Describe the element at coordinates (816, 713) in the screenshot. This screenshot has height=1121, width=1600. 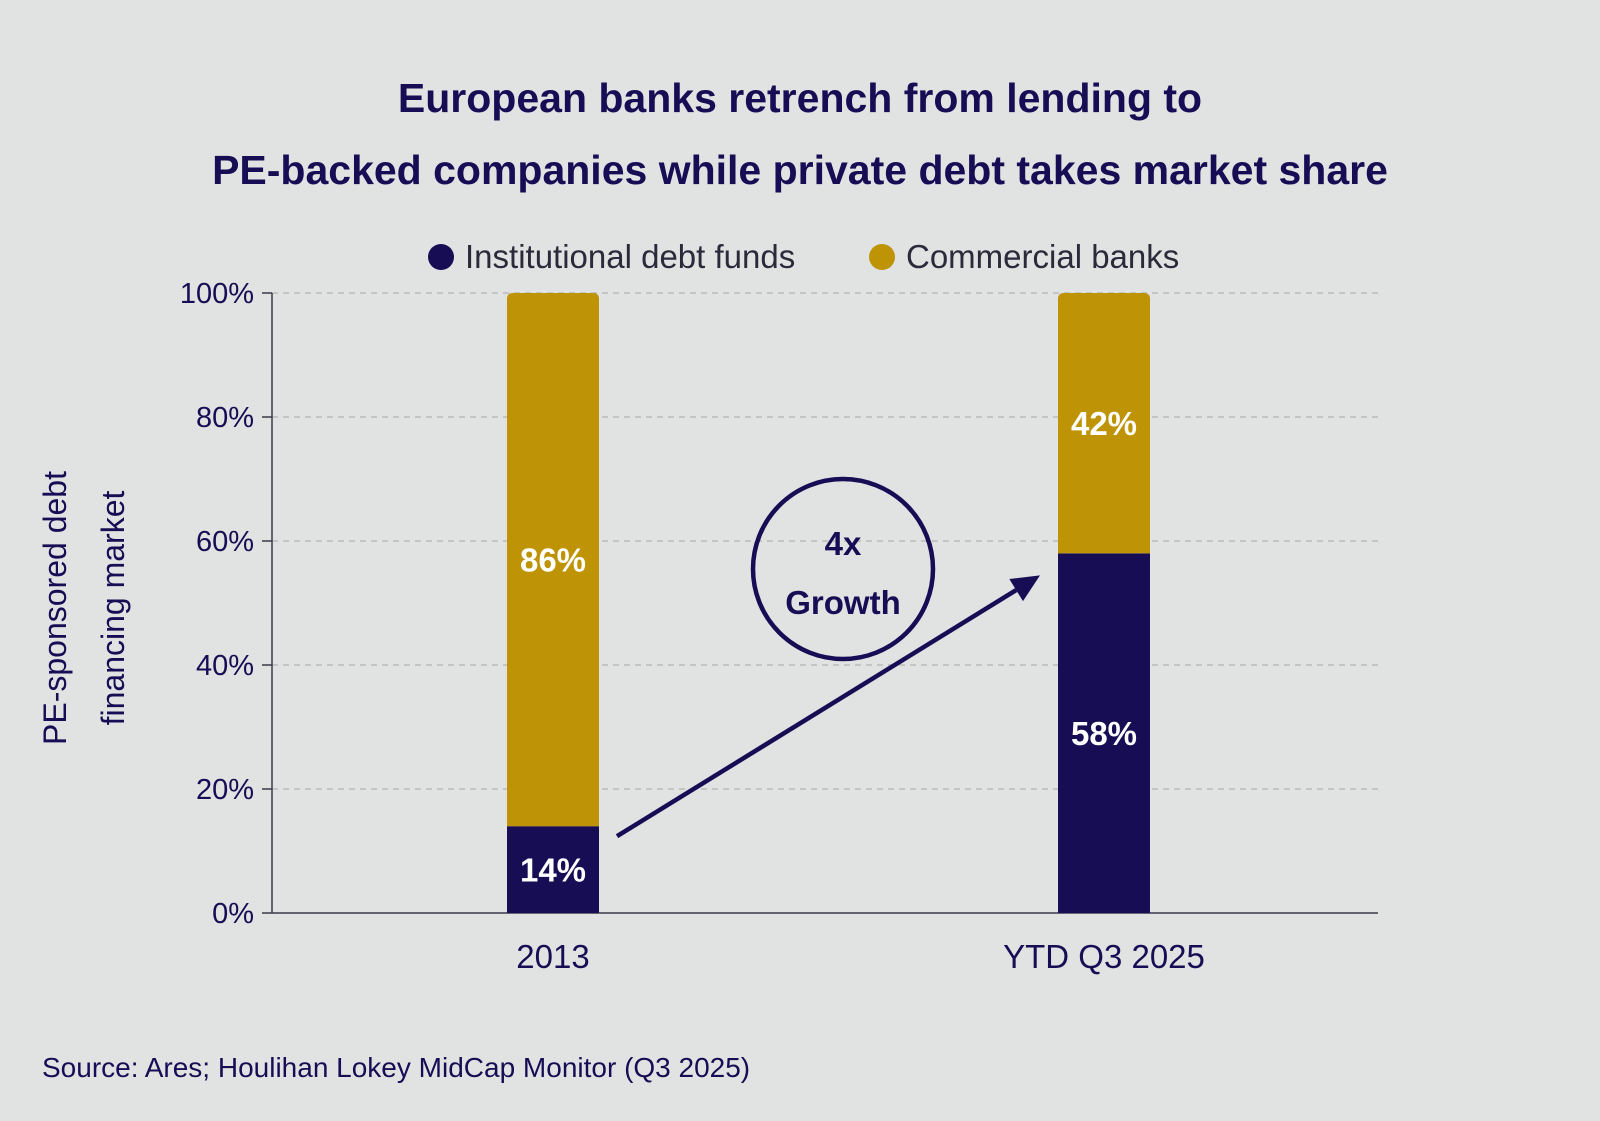
I see `growth-arrow-line` at that location.